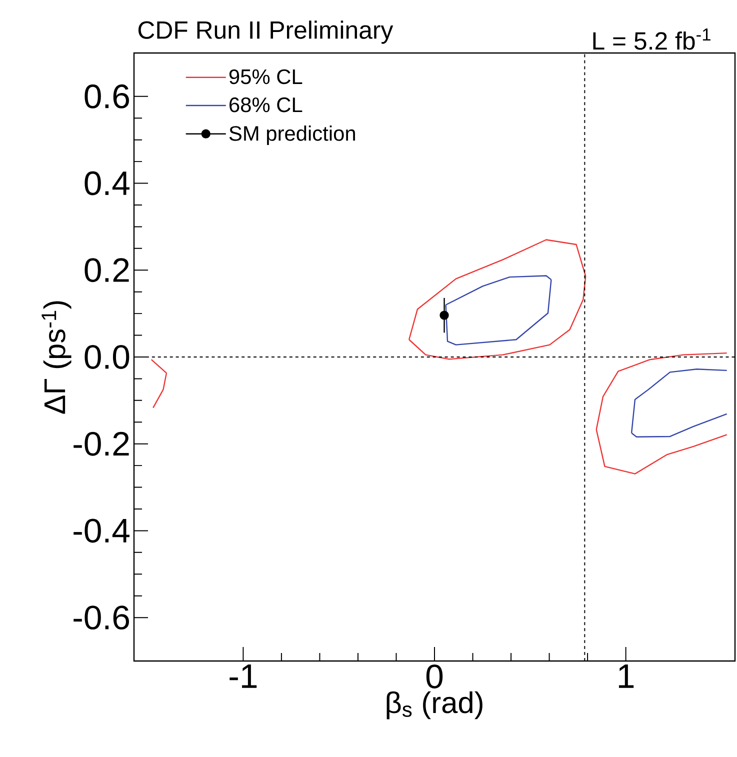 This screenshot has height=757, width=737. I want to click on y-tick-label: 0.6, so click(106, 96).